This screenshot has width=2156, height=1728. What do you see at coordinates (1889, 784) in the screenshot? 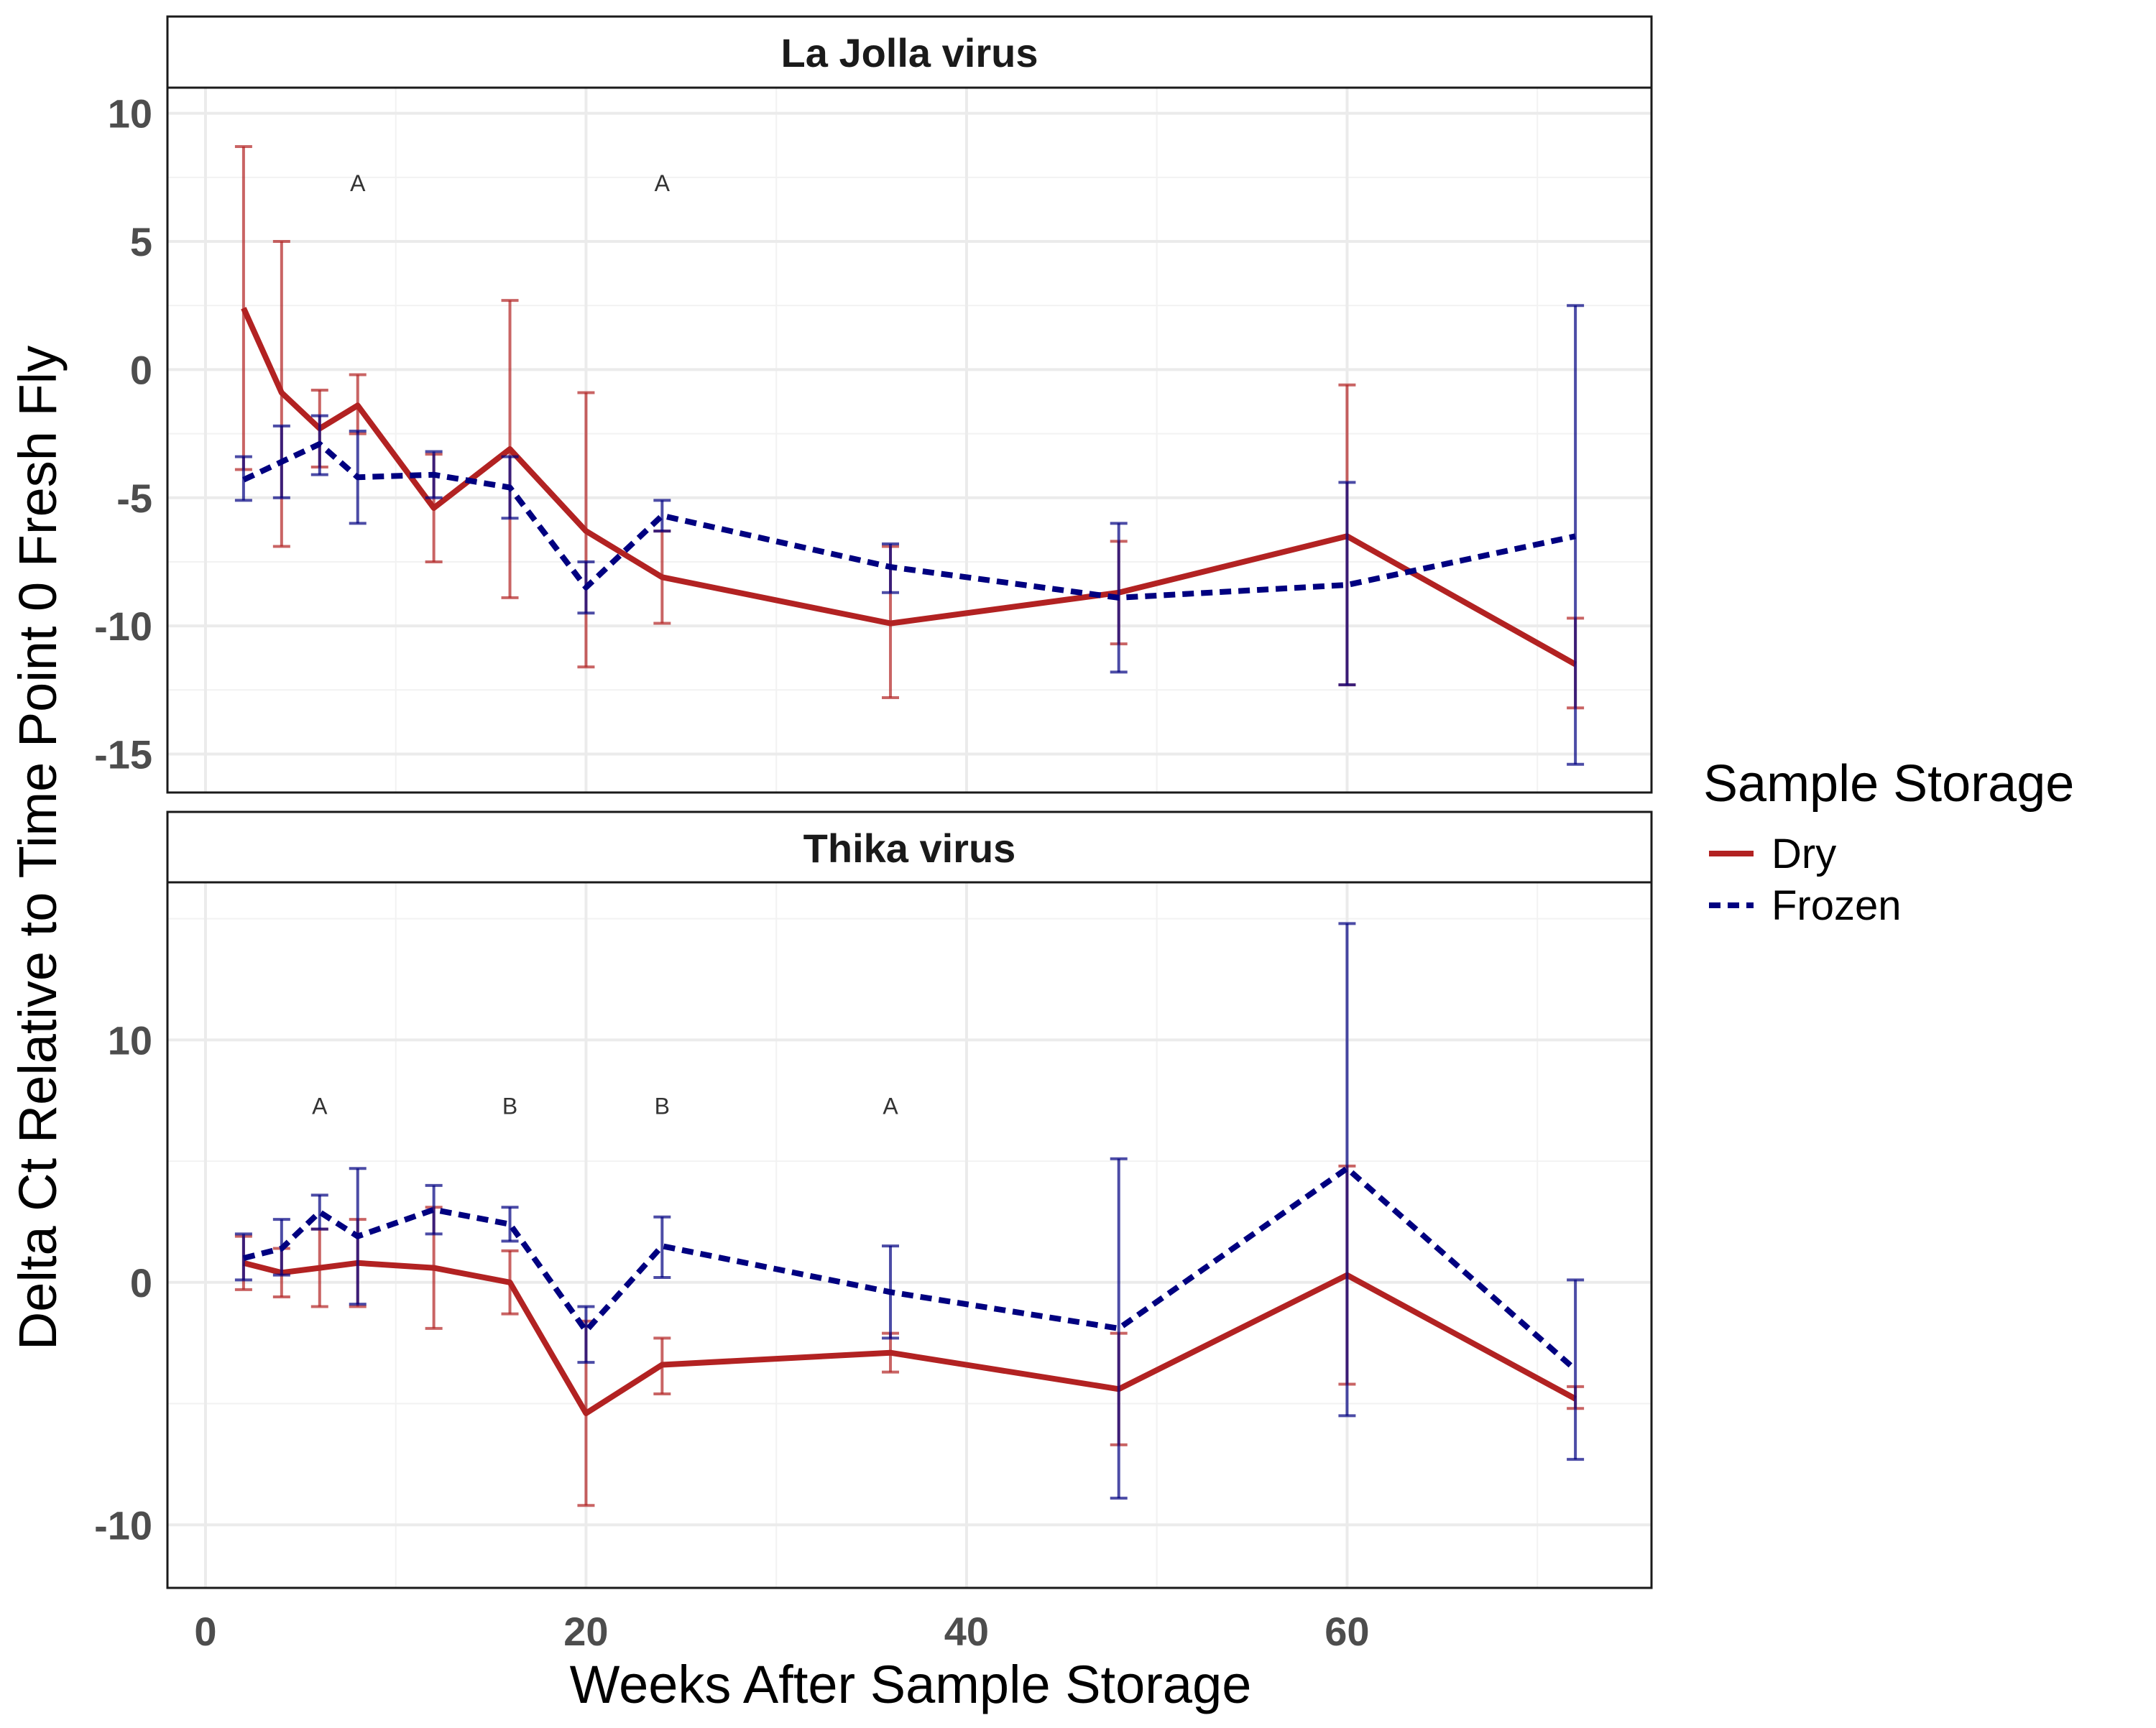
I see `legend-title: Sample Storage` at bounding box center [1889, 784].